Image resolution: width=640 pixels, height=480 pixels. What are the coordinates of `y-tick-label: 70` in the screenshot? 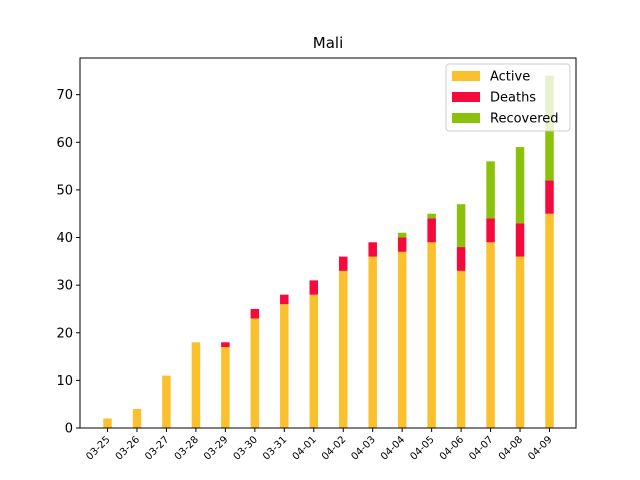 It's located at (64, 95).